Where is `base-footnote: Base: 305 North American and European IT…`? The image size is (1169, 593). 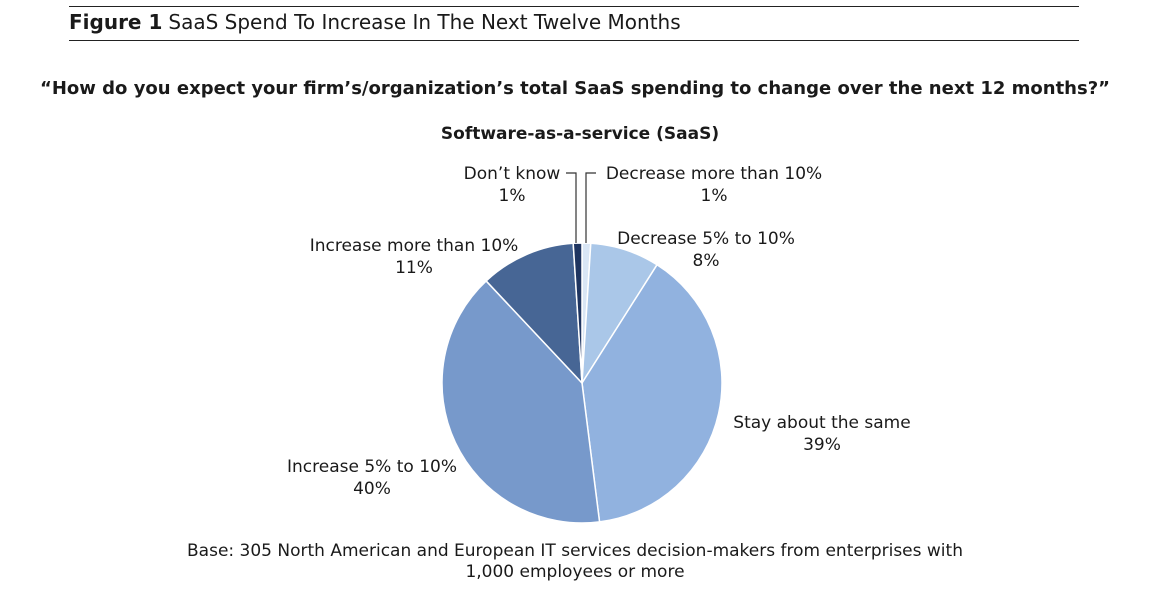
base-footnote: Base: 305 North American and European IT… is located at coordinates (575, 562).